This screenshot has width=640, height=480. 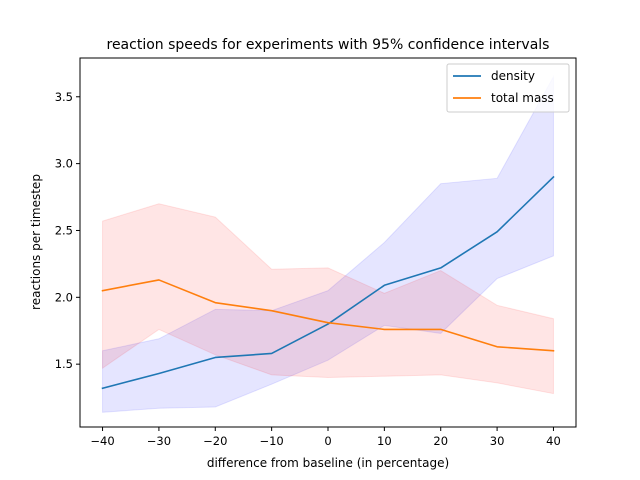 I want to click on x-tick-label: −10, so click(x=271, y=441).